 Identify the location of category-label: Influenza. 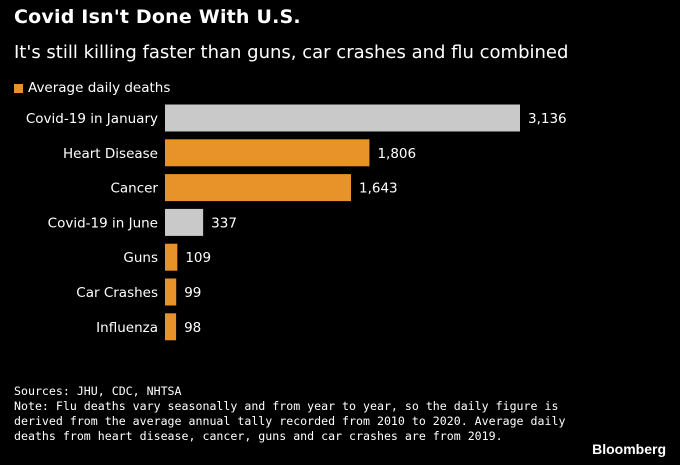
(127, 328).